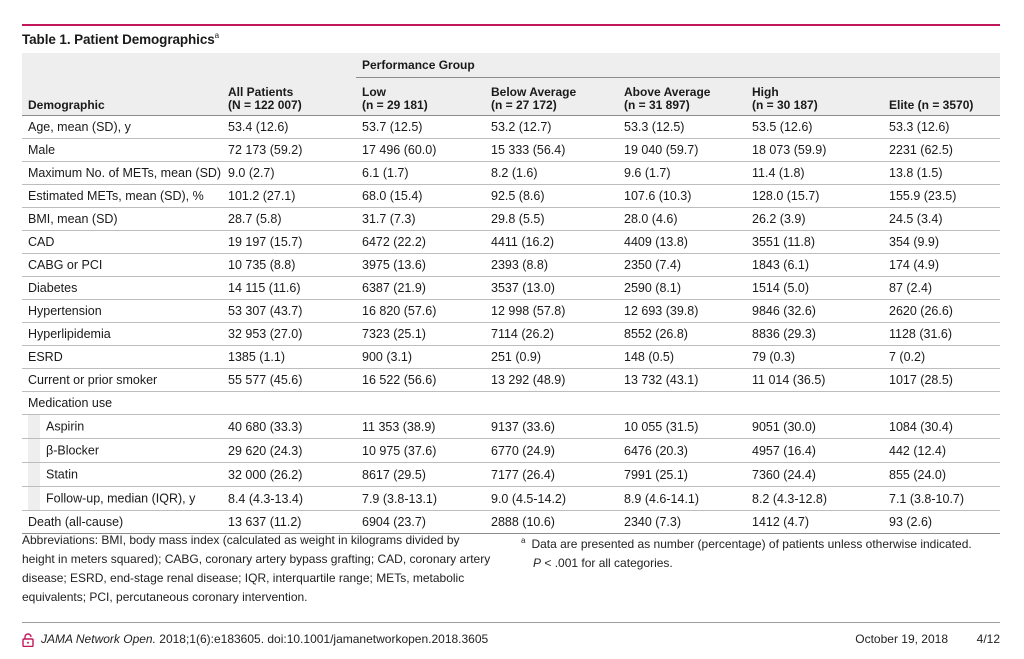  Describe the element at coordinates (942, 127) in the screenshot. I see `table-cell: 53.3 (12.6)` at that location.